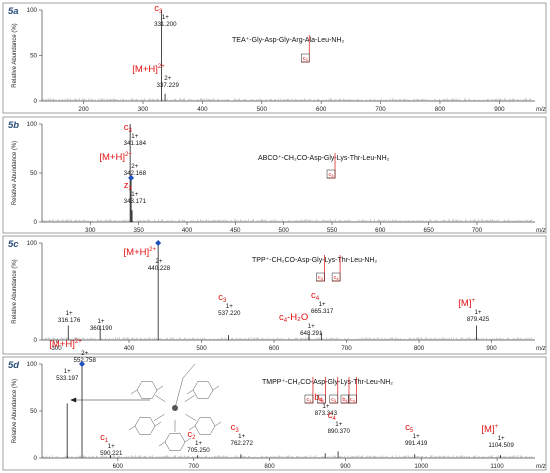 This screenshot has height=473, width=550. I want to click on ion-label: b4, so click(318, 398).